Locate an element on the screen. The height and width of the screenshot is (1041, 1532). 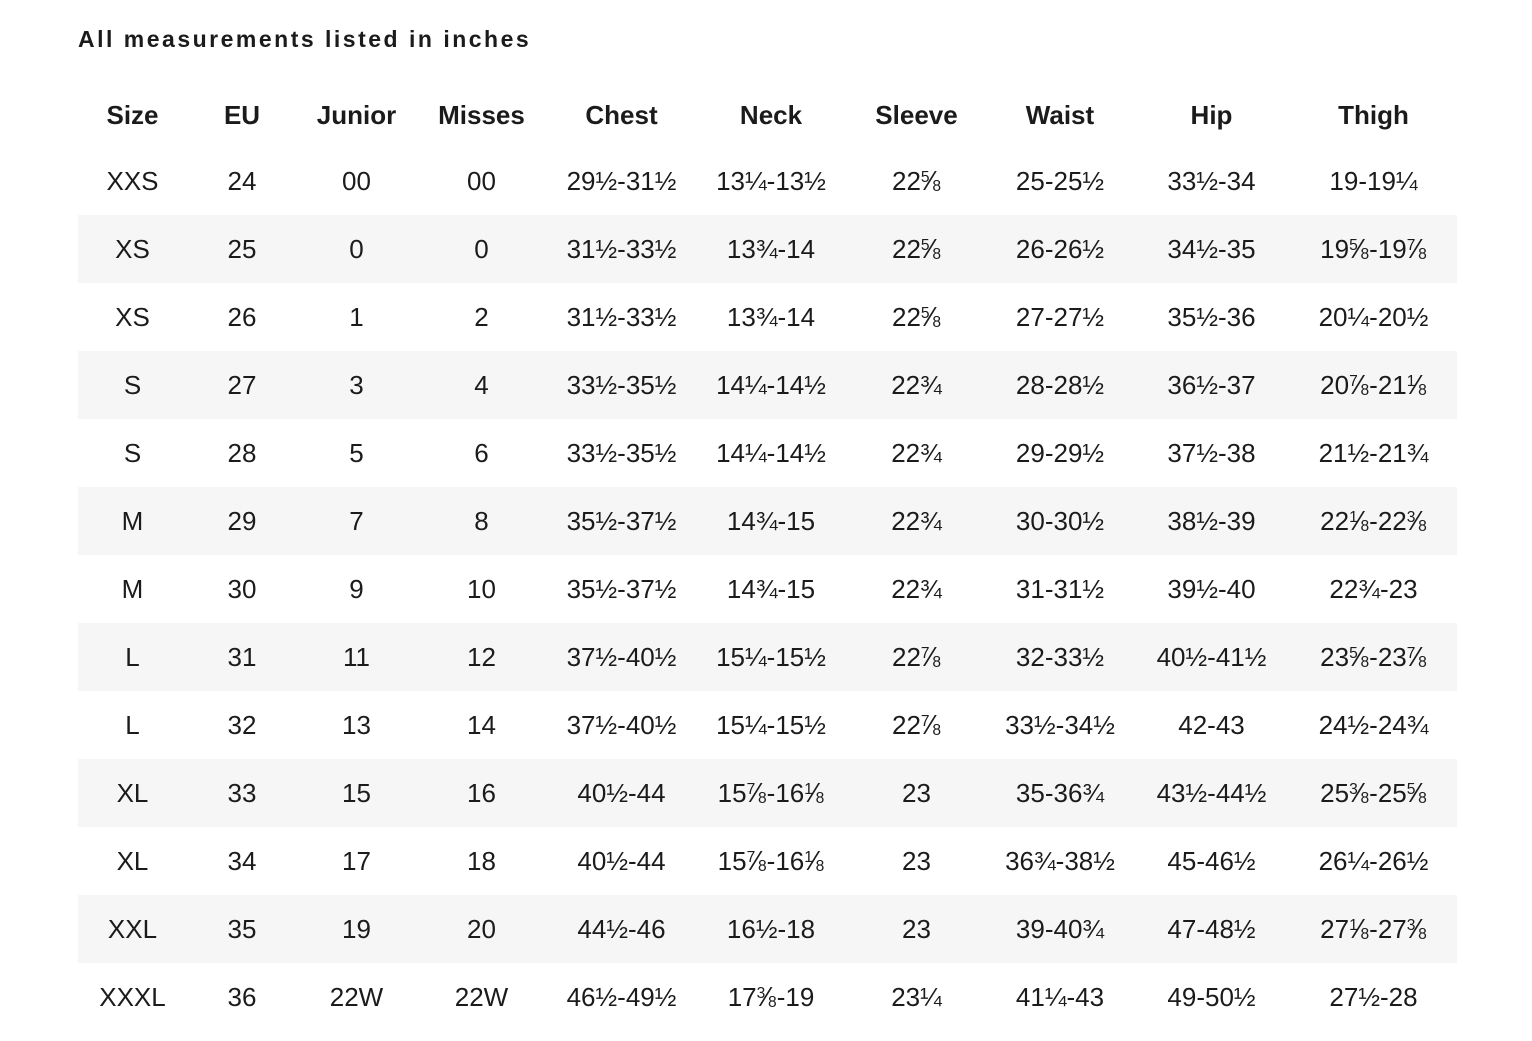
table-cell: 4 is located at coordinates (481, 385).